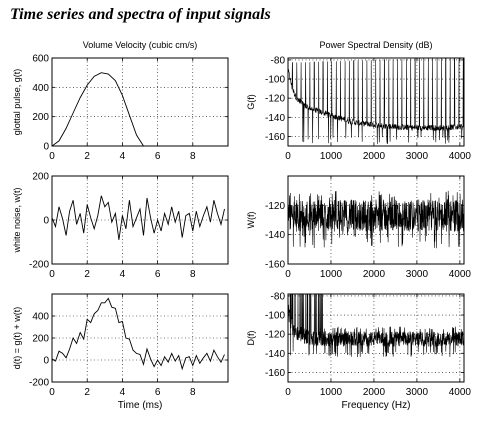  I want to click on y-axis-label: white noise, w(t), so click(17, 220).